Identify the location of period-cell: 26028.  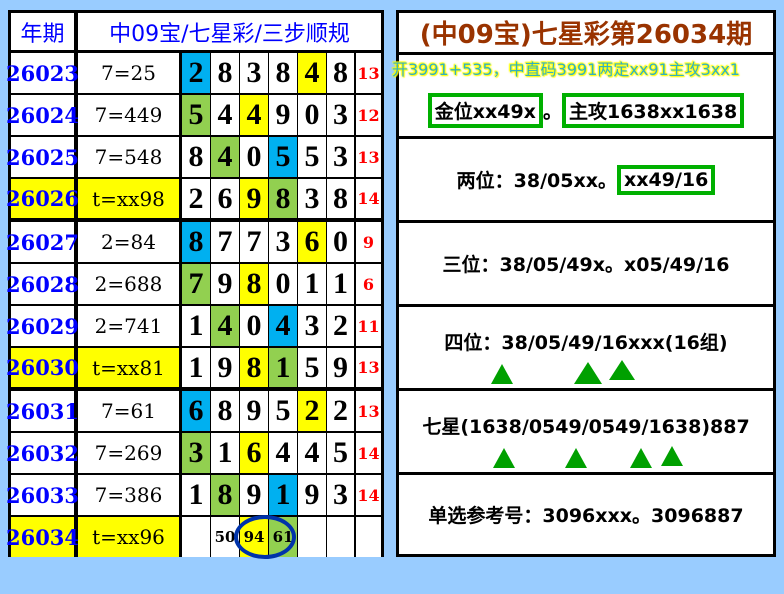
(42, 284).